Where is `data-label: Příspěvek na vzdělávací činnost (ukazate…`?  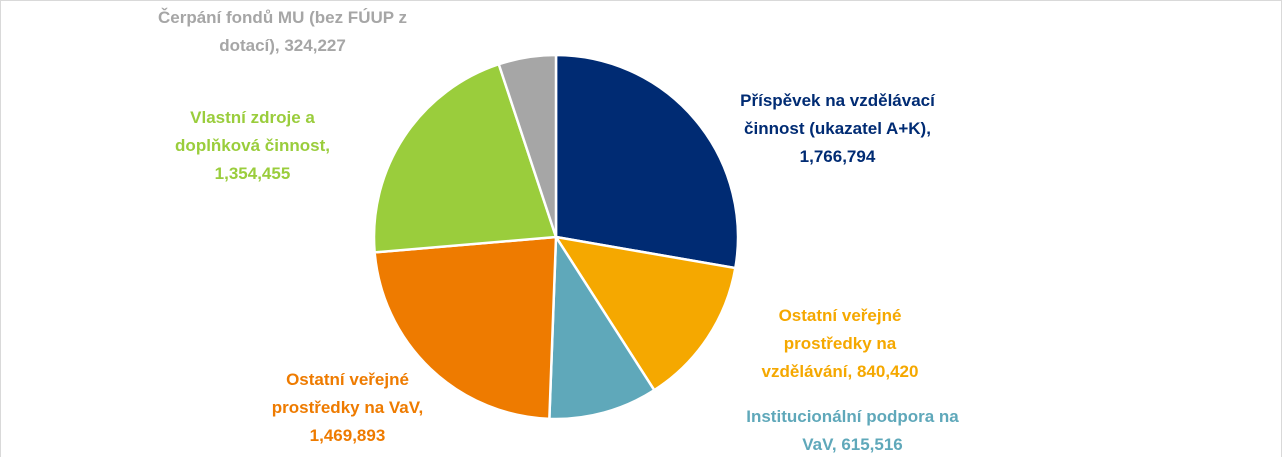
data-label: Příspěvek na vzdělávací činnost (ukazate… is located at coordinates (837, 128).